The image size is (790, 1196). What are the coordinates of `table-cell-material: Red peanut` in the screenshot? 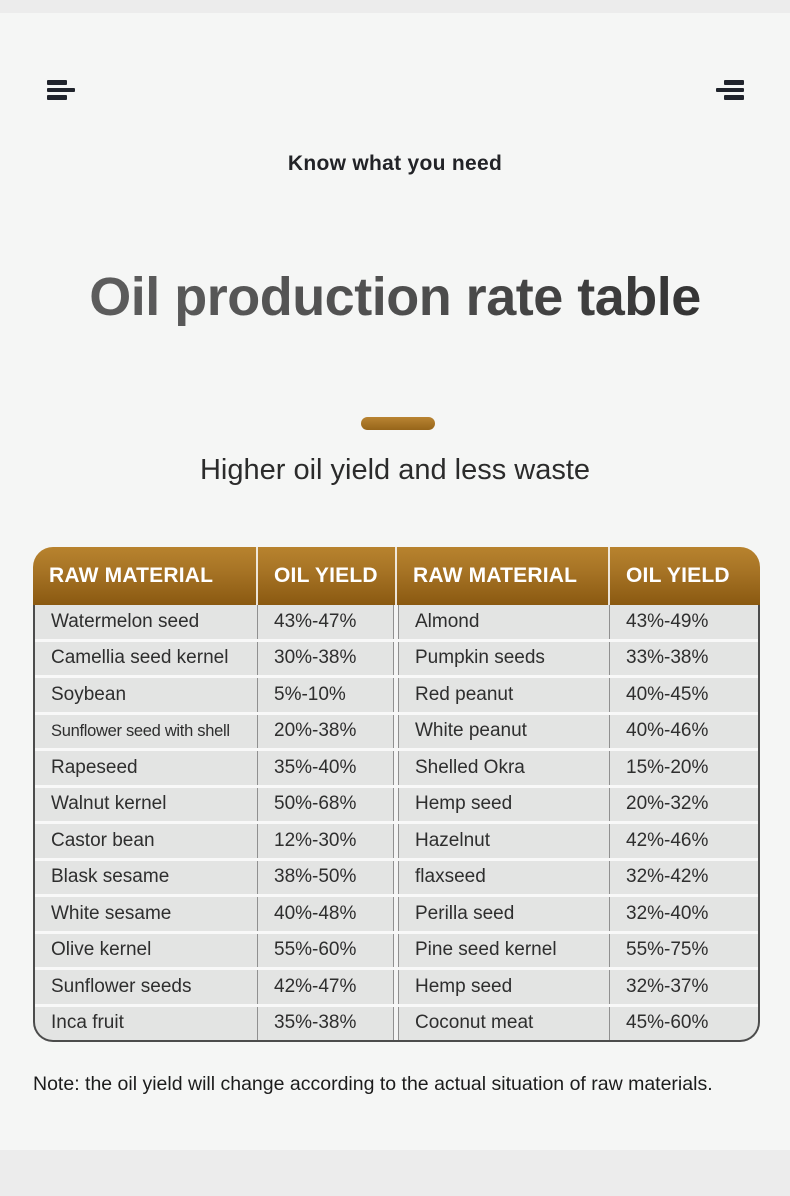 It's located at (504, 695).